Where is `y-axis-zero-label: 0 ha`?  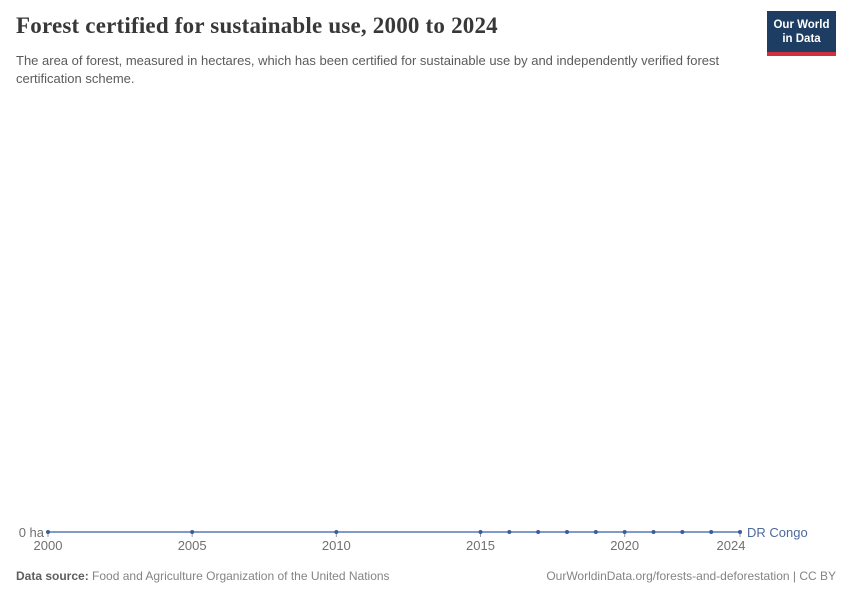 y-axis-zero-label: 0 ha is located at coordinates (31, 532).